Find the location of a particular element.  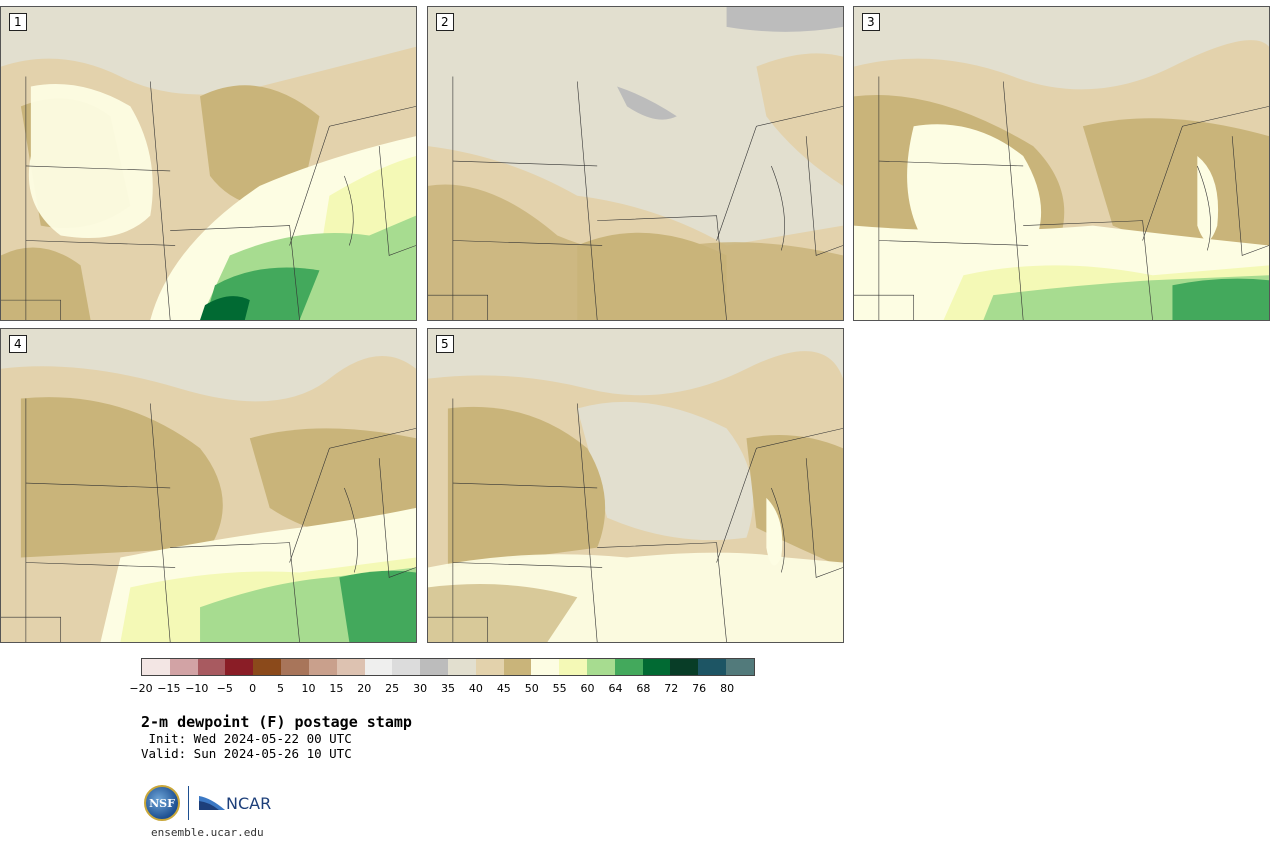

init-time: Init: Wed 2024-05-22 00 UTC is located at coordinates (246, 738).